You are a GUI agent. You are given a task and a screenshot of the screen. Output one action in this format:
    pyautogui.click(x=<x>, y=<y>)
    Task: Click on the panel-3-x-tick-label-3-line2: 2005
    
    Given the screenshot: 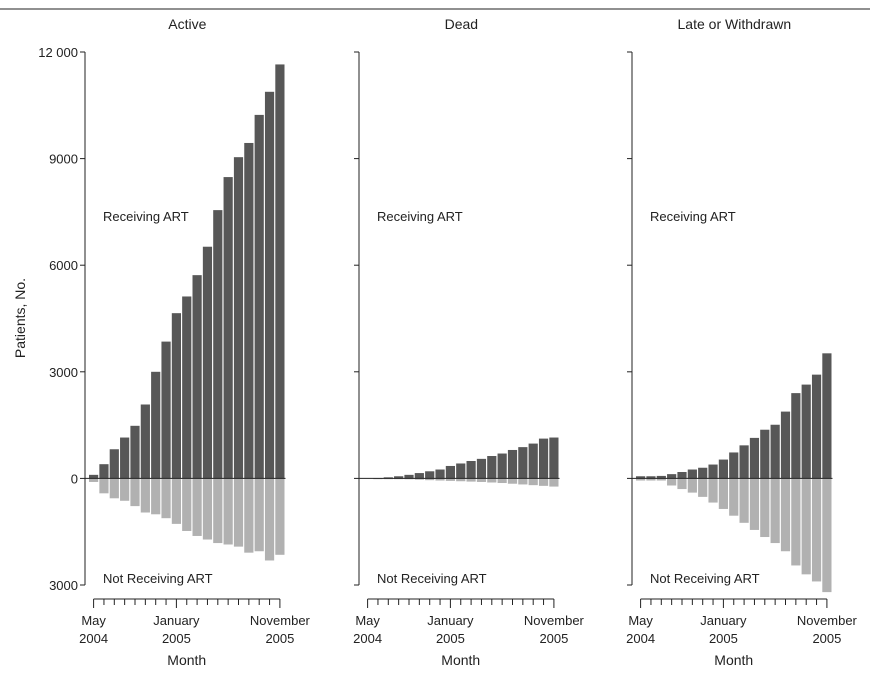 What is the action you would take?
    pyautogui.click(x=826, y=638)
    